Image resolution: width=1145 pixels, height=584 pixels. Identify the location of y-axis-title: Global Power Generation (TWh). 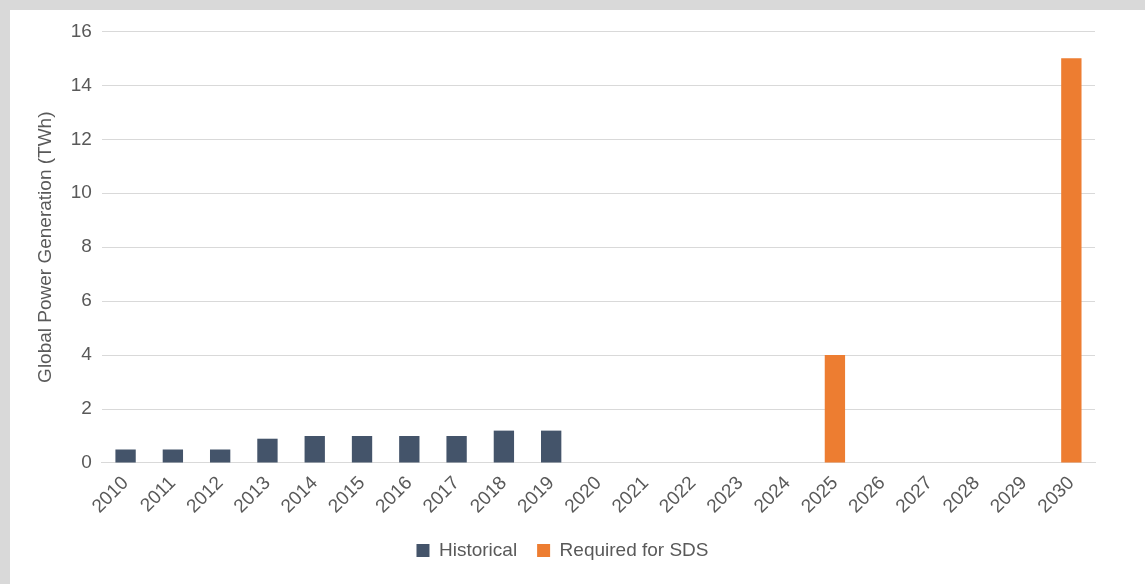
(44, 247).